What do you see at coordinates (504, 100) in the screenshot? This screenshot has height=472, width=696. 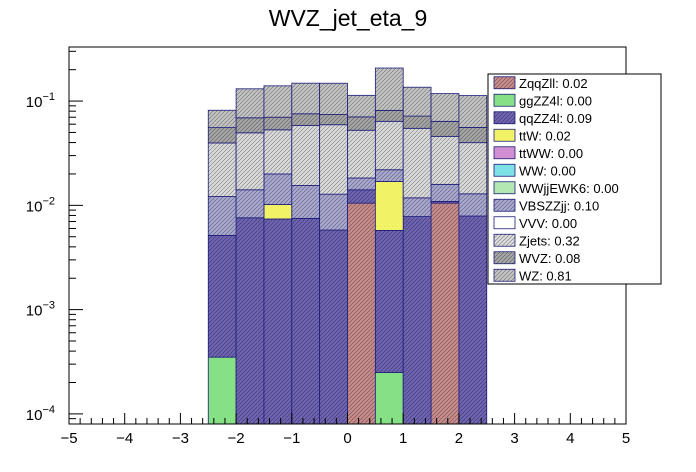 I see `legend-swatch-ggZZ4l` at bounding box center [504, 100].